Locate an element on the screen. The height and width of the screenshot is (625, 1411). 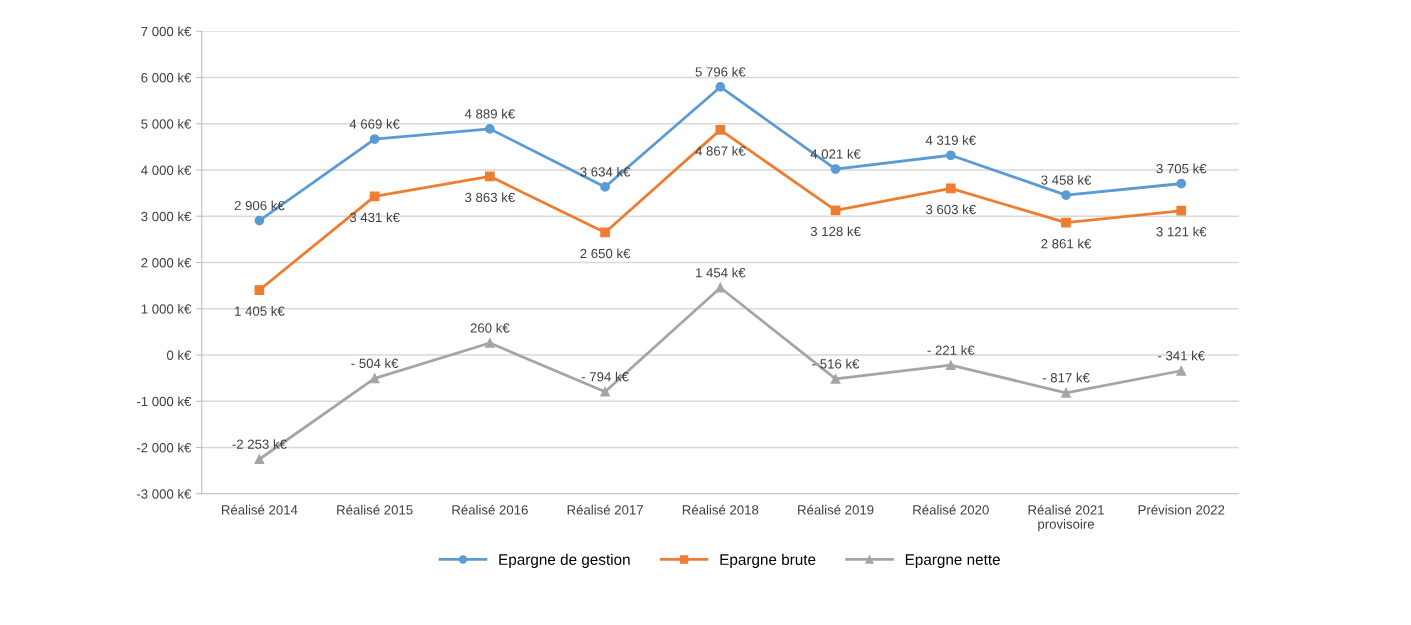
data-label: - 817 k€ is located at coordinates (1066, 377).